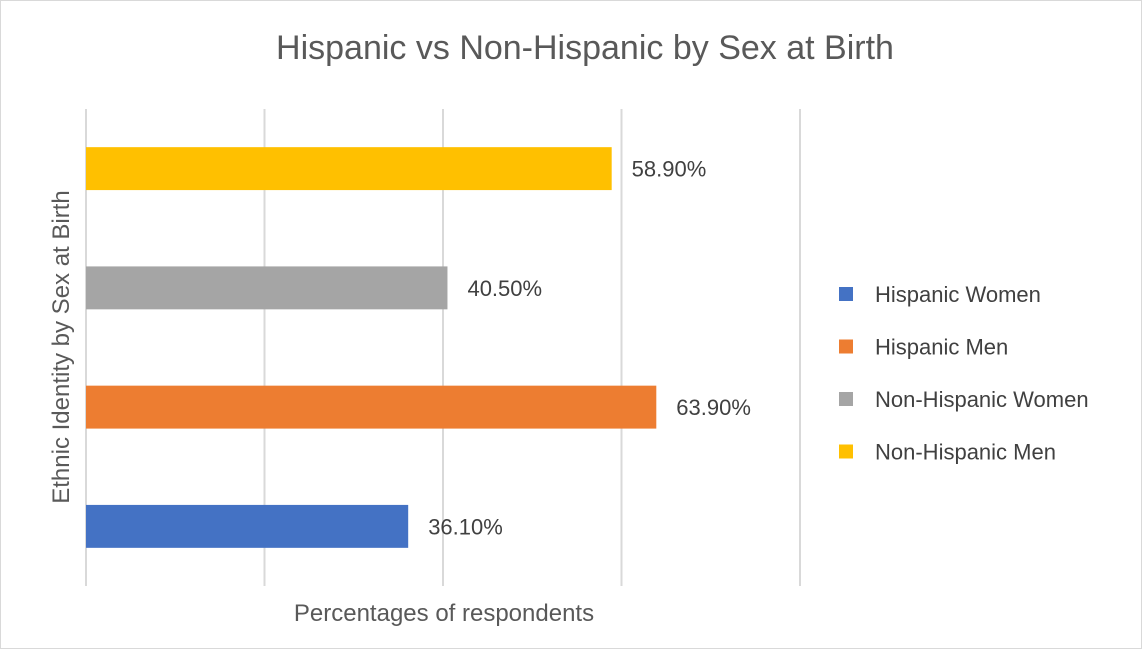 The height and width of the screenshot is (649, 1142). What do you see at coordinates (465, 526) in the screenshot?
I see `data-label: 36.10%` at bounding box center [465, 526].